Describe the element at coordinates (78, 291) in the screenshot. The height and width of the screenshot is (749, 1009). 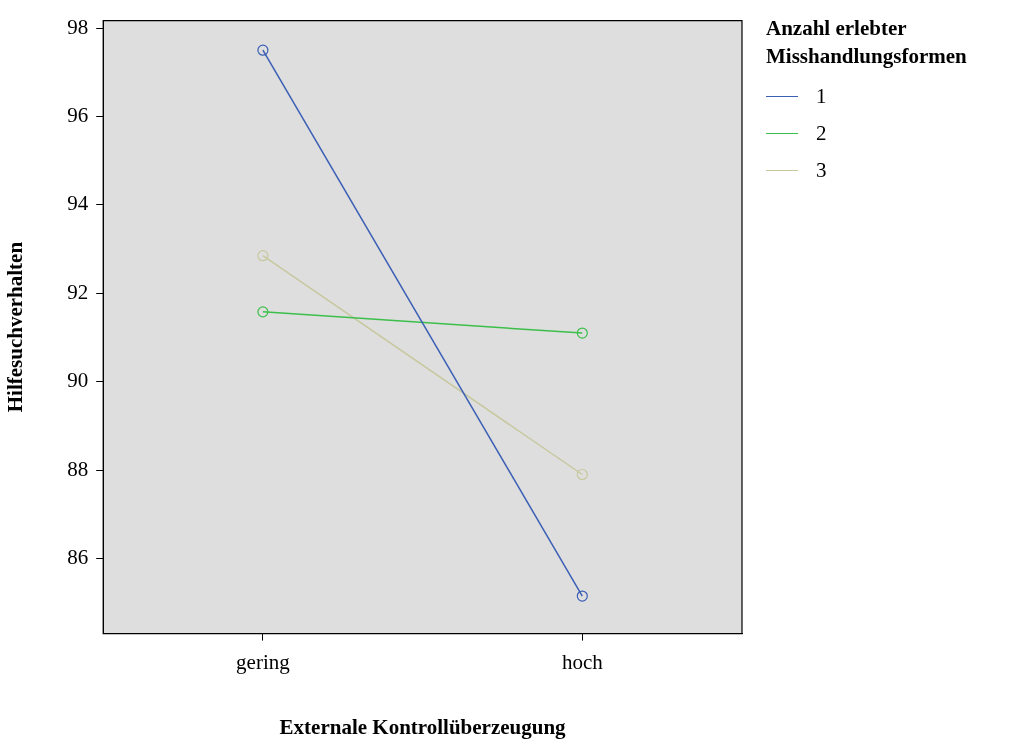
I see `y-tick-label: 92` at that location.